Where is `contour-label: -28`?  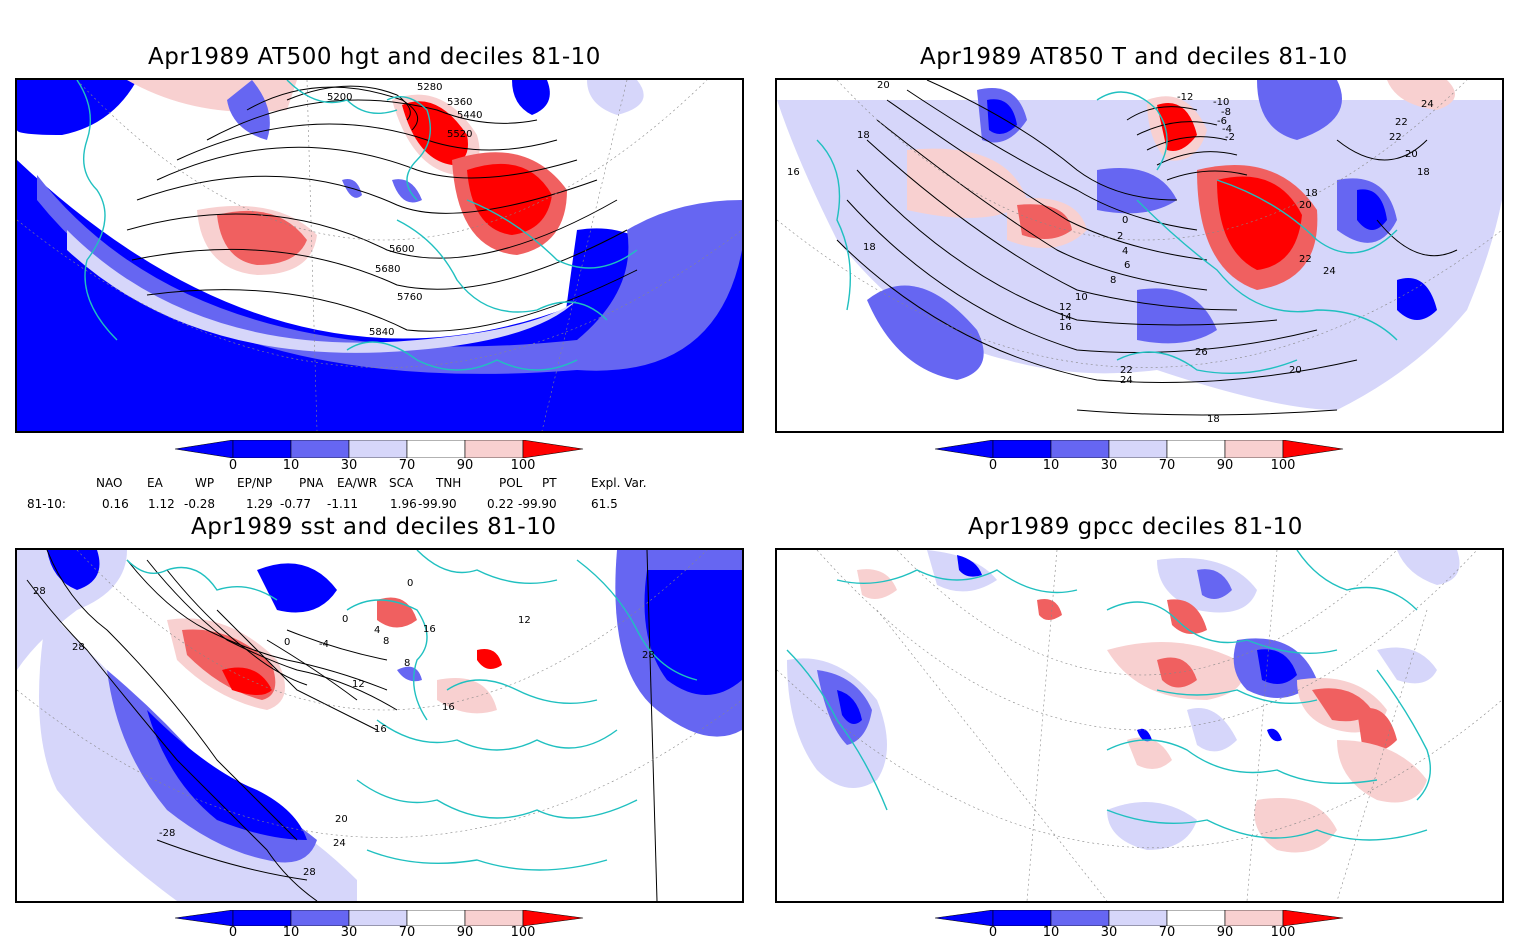
contour-label: -28 is located at coordinates (167, 833).